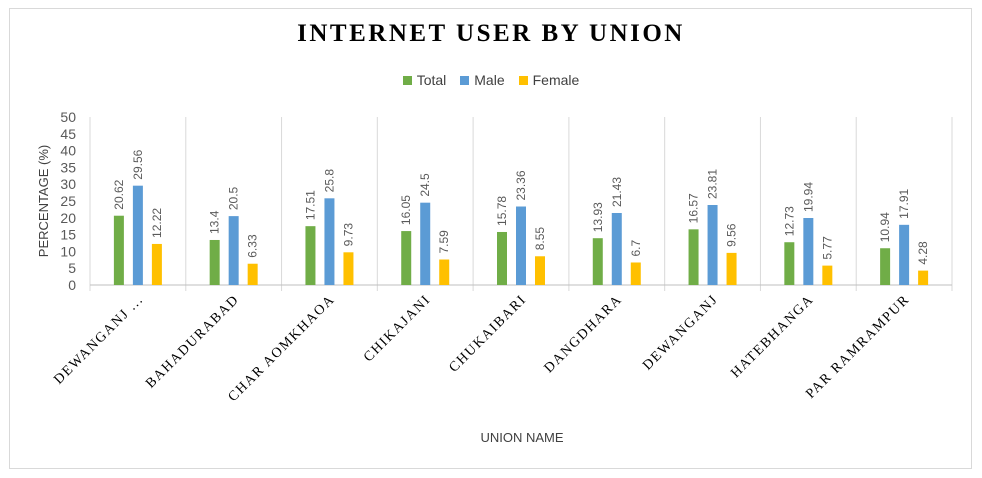 This screenshot has width=982, height=478. I want to click on legend-item-total: Total, so click(424, 80).